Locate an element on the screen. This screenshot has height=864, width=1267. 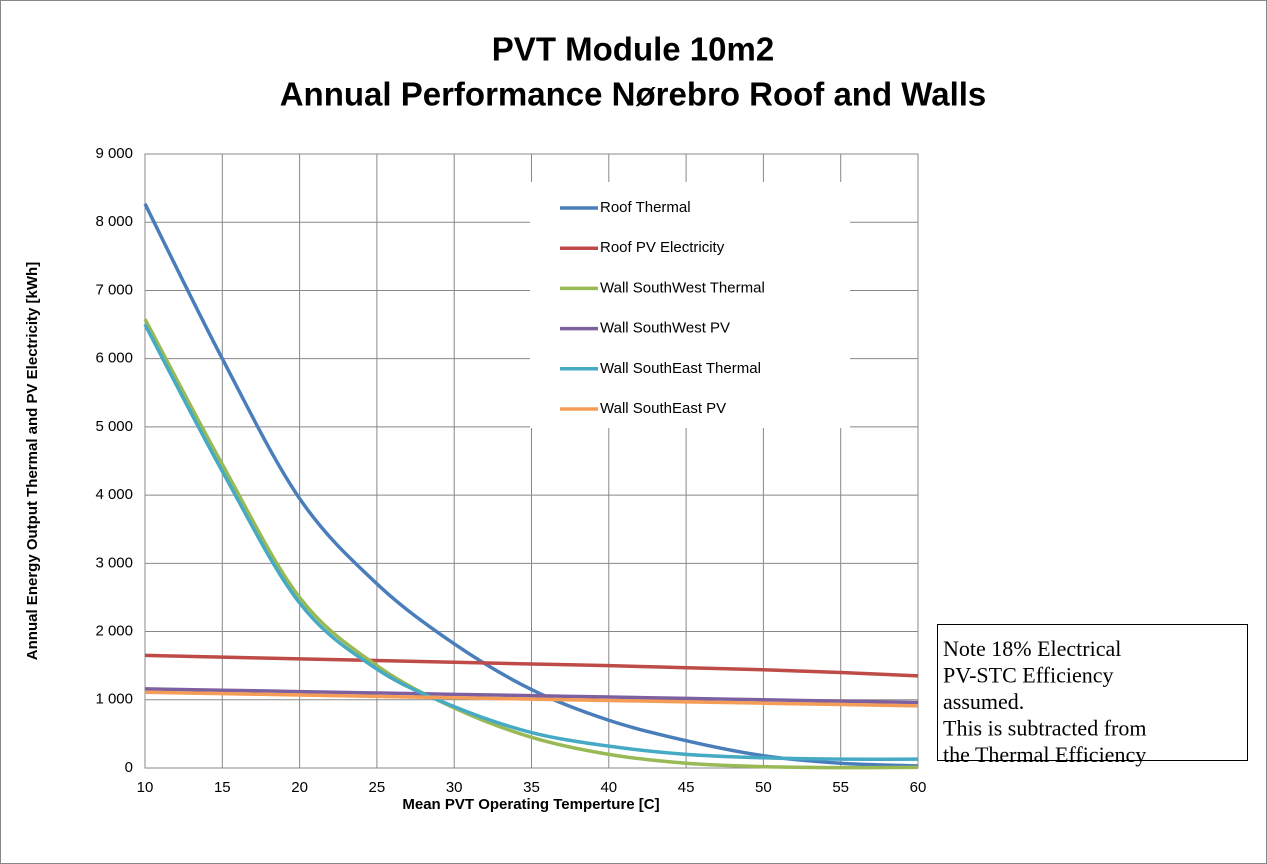
x-tick-label: 50 is located at coordinates (763, 787).